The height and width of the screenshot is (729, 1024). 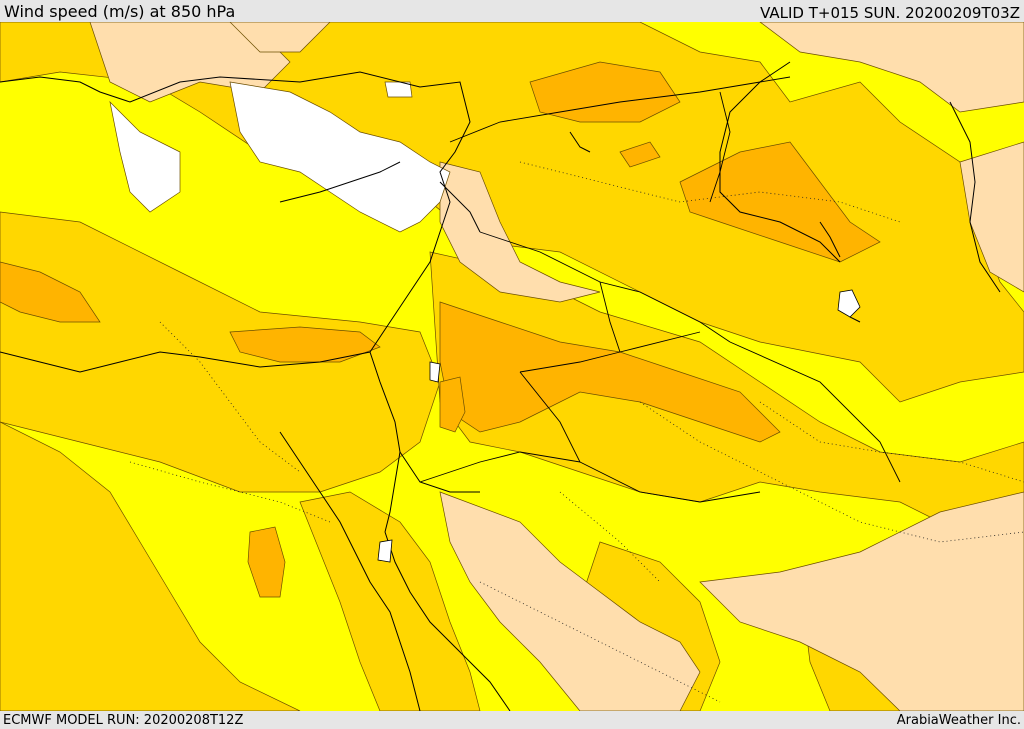 What do you see at coordinates (890, 13) in the screenshot?
I see `valid-time: VALID T+015 SUN. 20200209T03Z` at bounding box center [890, 13].